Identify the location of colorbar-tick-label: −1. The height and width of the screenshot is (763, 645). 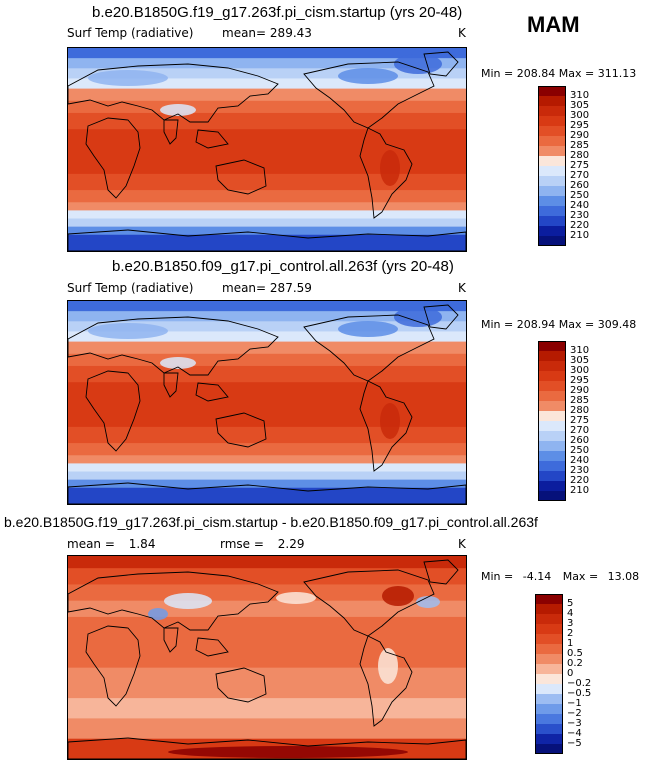
(574, 703).